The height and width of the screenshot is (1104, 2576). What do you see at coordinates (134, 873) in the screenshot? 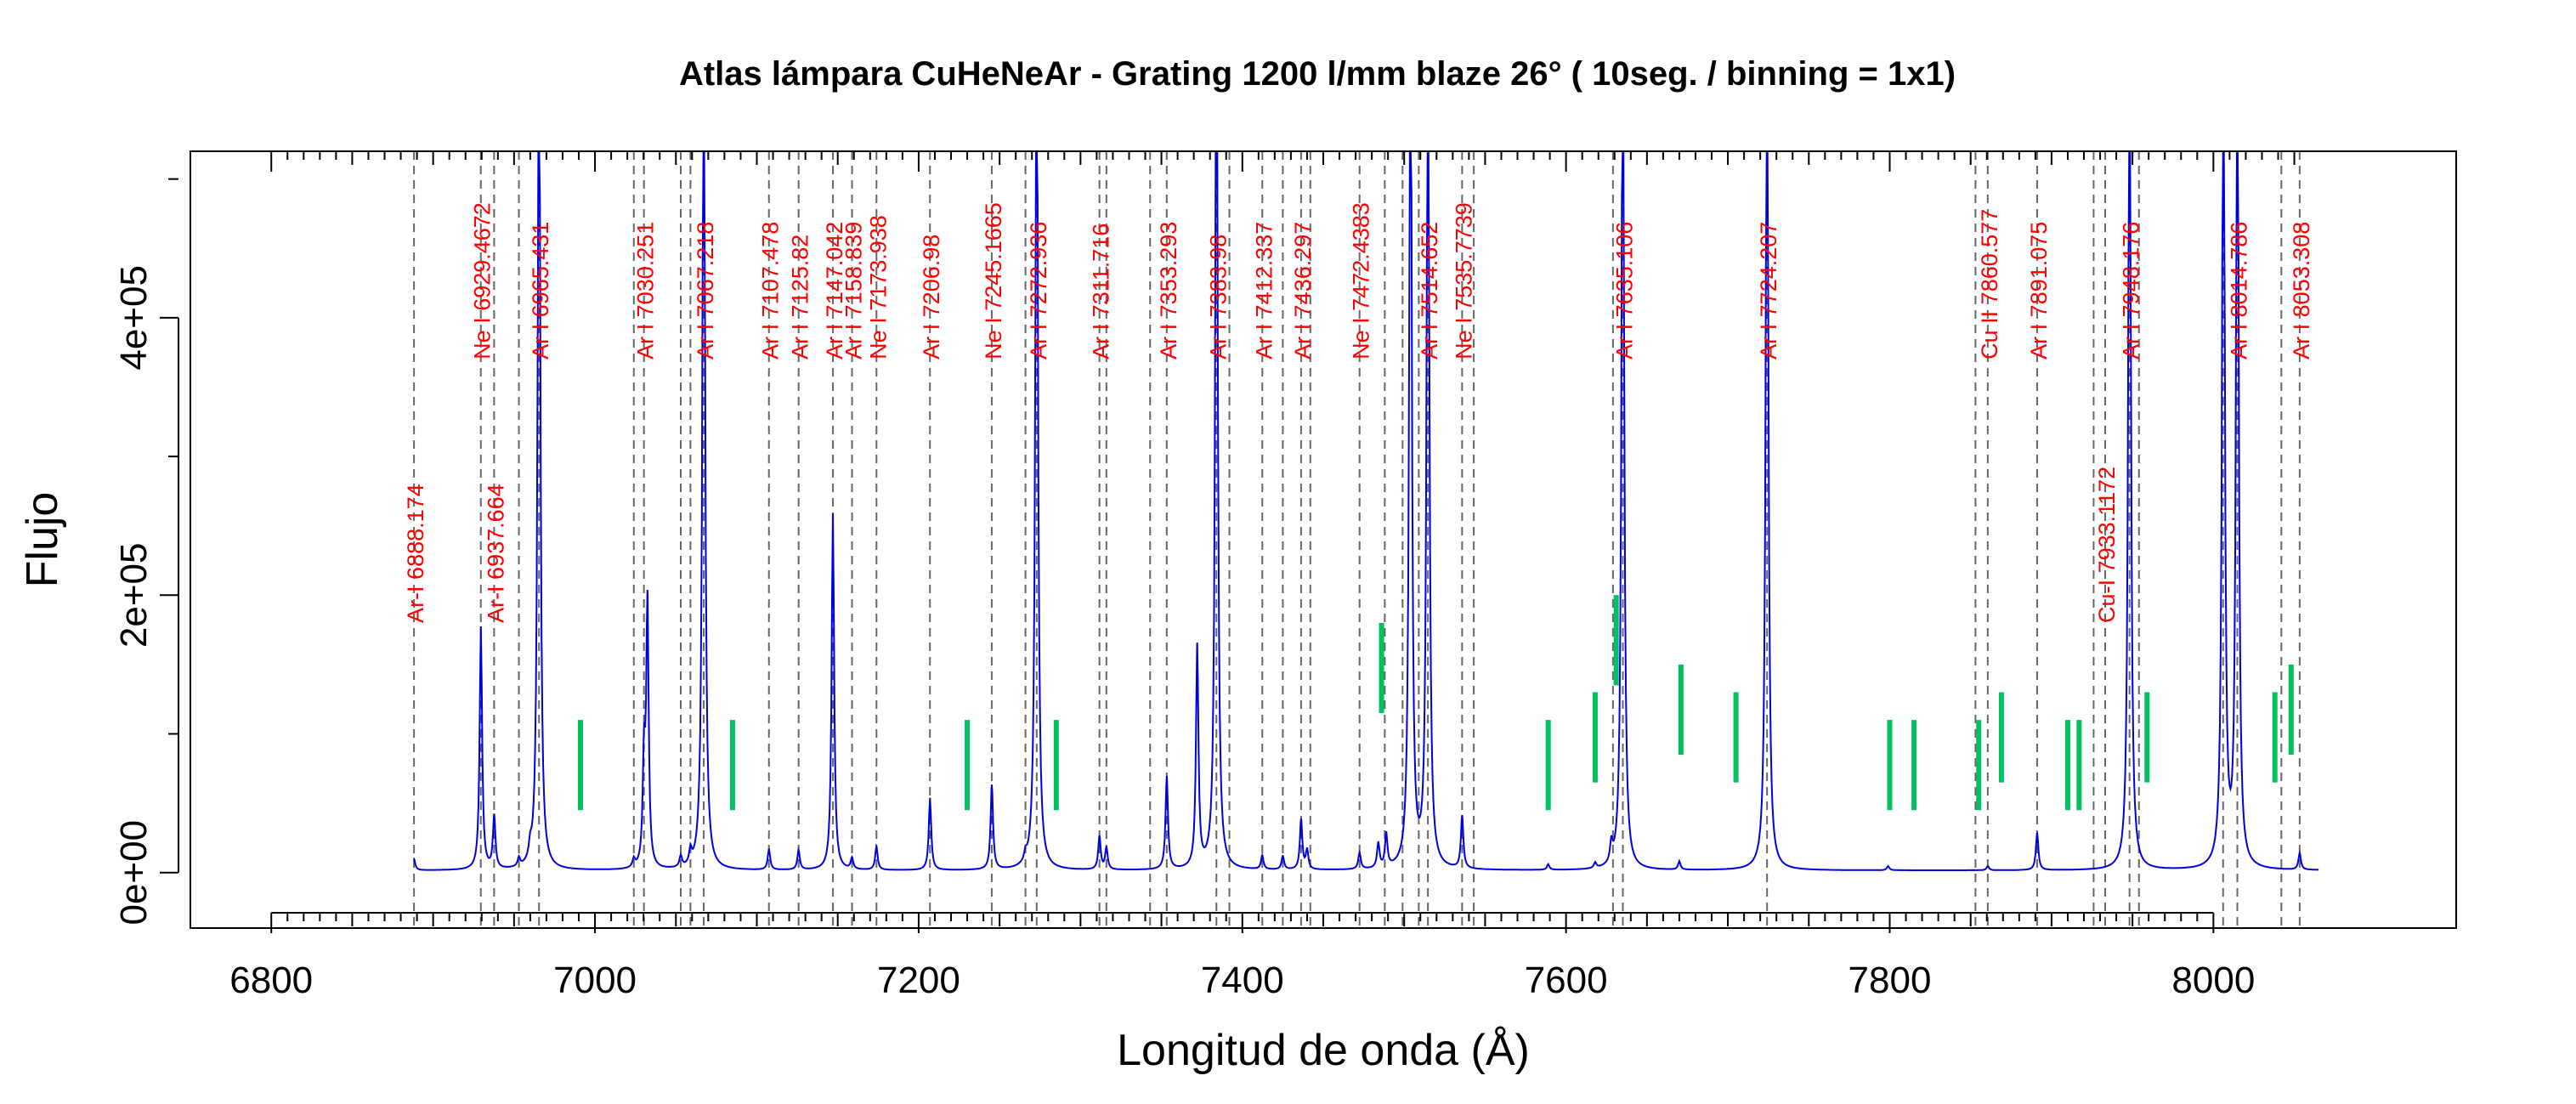
I see `y-tick-label: 0e+00` at bounding box center [134, 873].